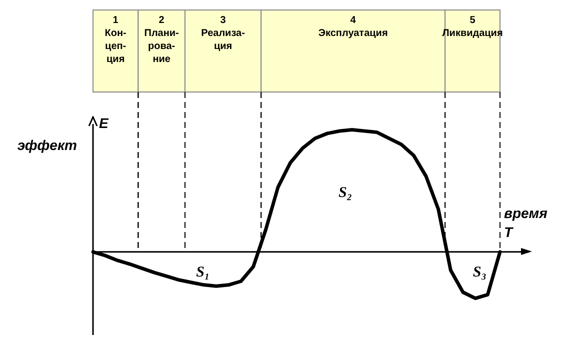 The width and height of the screenshot is (588, 344). I want to click on annotation: S₁, so click(203, 272).